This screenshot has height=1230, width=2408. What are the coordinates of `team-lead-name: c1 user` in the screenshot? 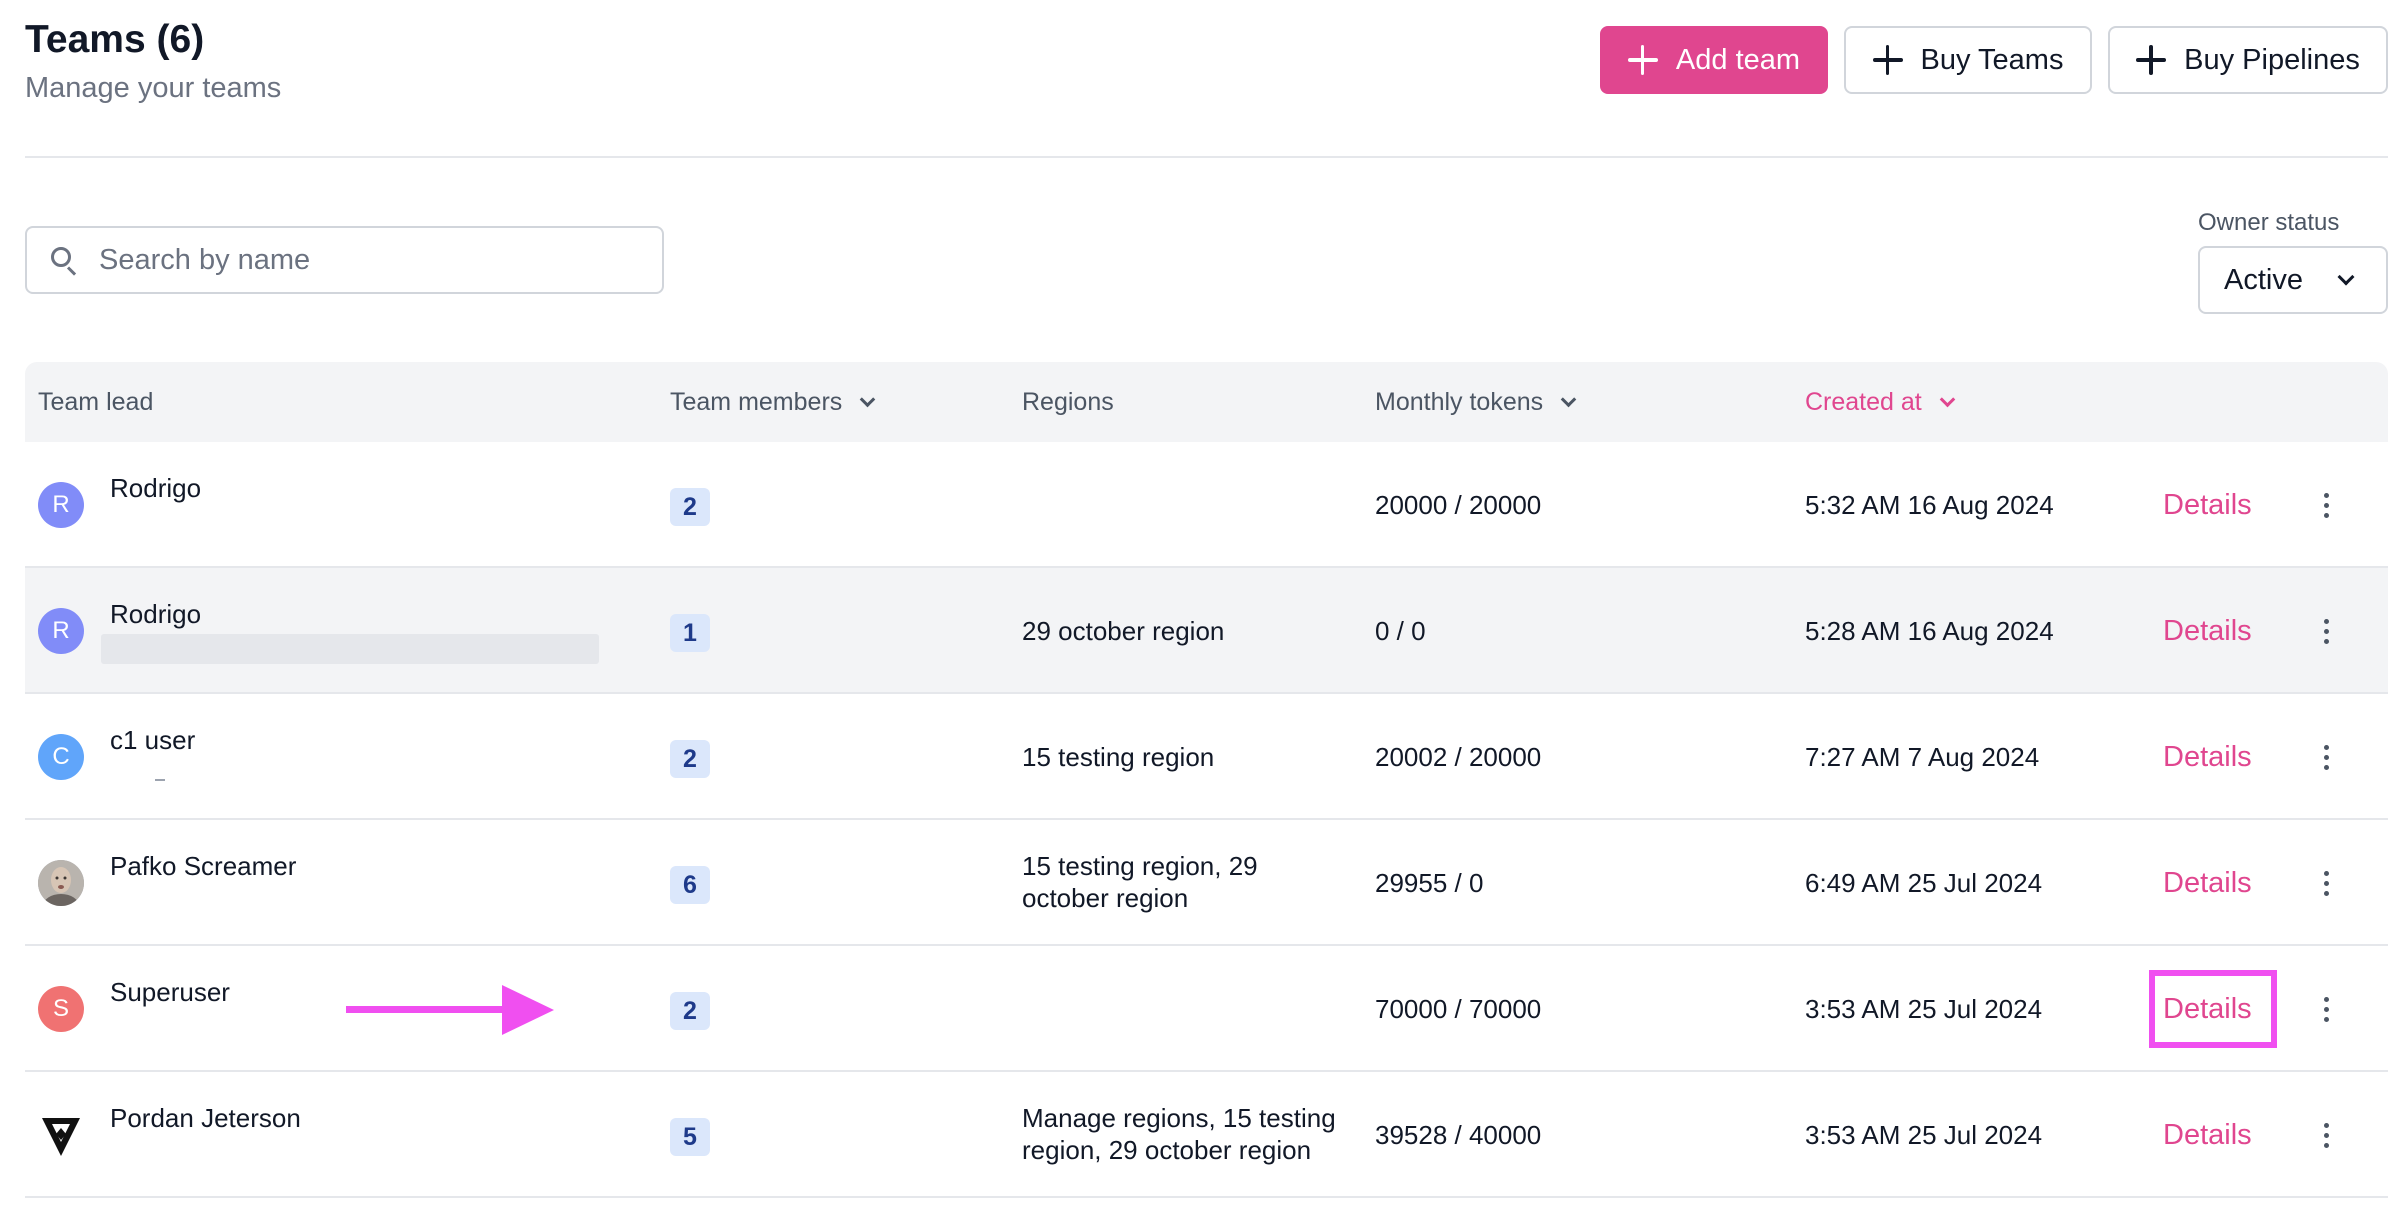 It's located at (153, 740).